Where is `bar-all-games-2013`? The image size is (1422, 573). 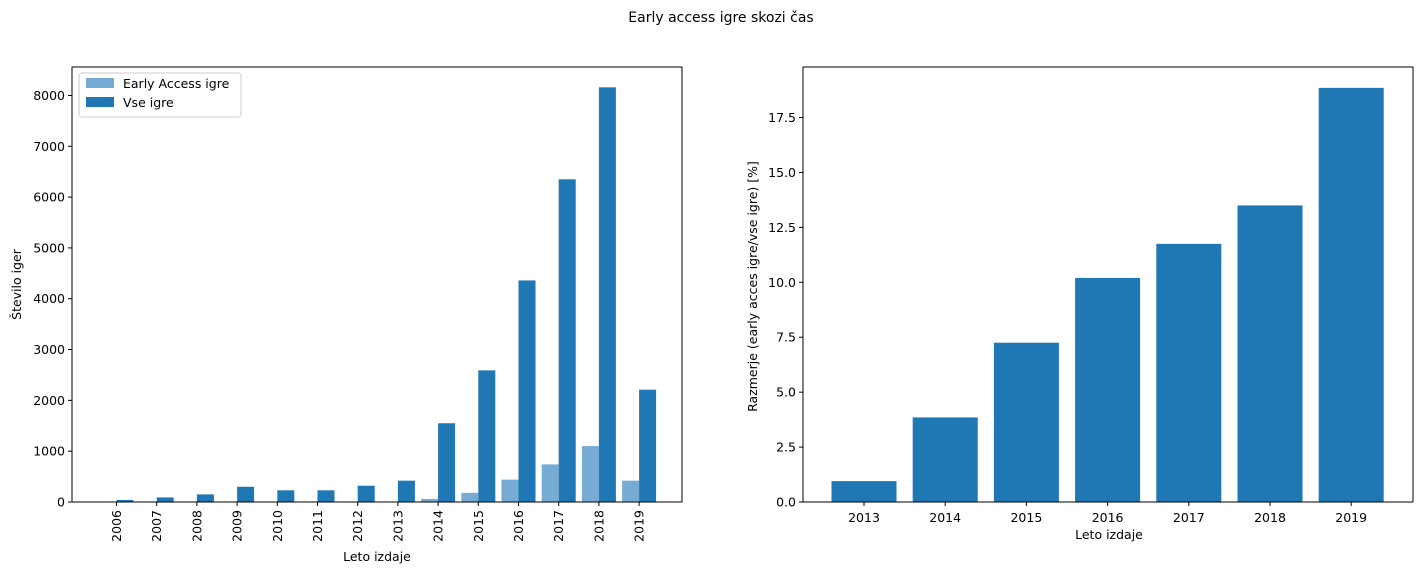
bar-all-games-2013 is located at coordinates (406, 491).